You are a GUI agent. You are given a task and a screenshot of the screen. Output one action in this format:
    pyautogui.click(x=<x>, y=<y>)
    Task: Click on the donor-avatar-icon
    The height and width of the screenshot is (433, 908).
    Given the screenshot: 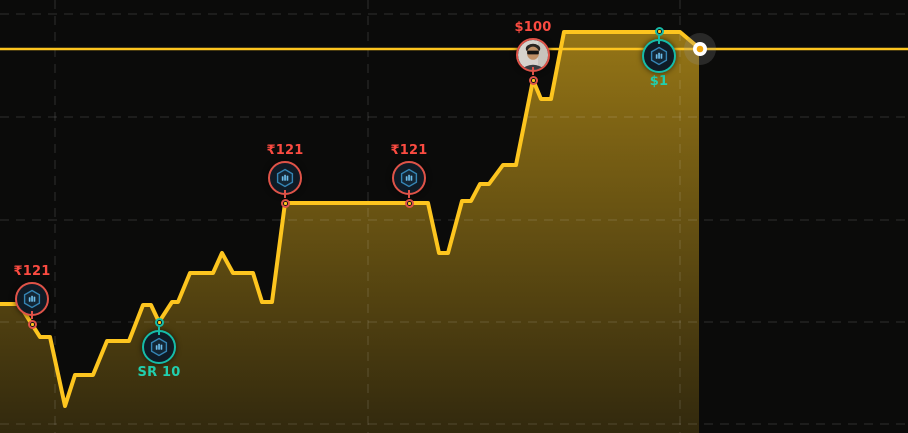 What is the action you would take?
    pyautogui.click(x=533, y=55)
    